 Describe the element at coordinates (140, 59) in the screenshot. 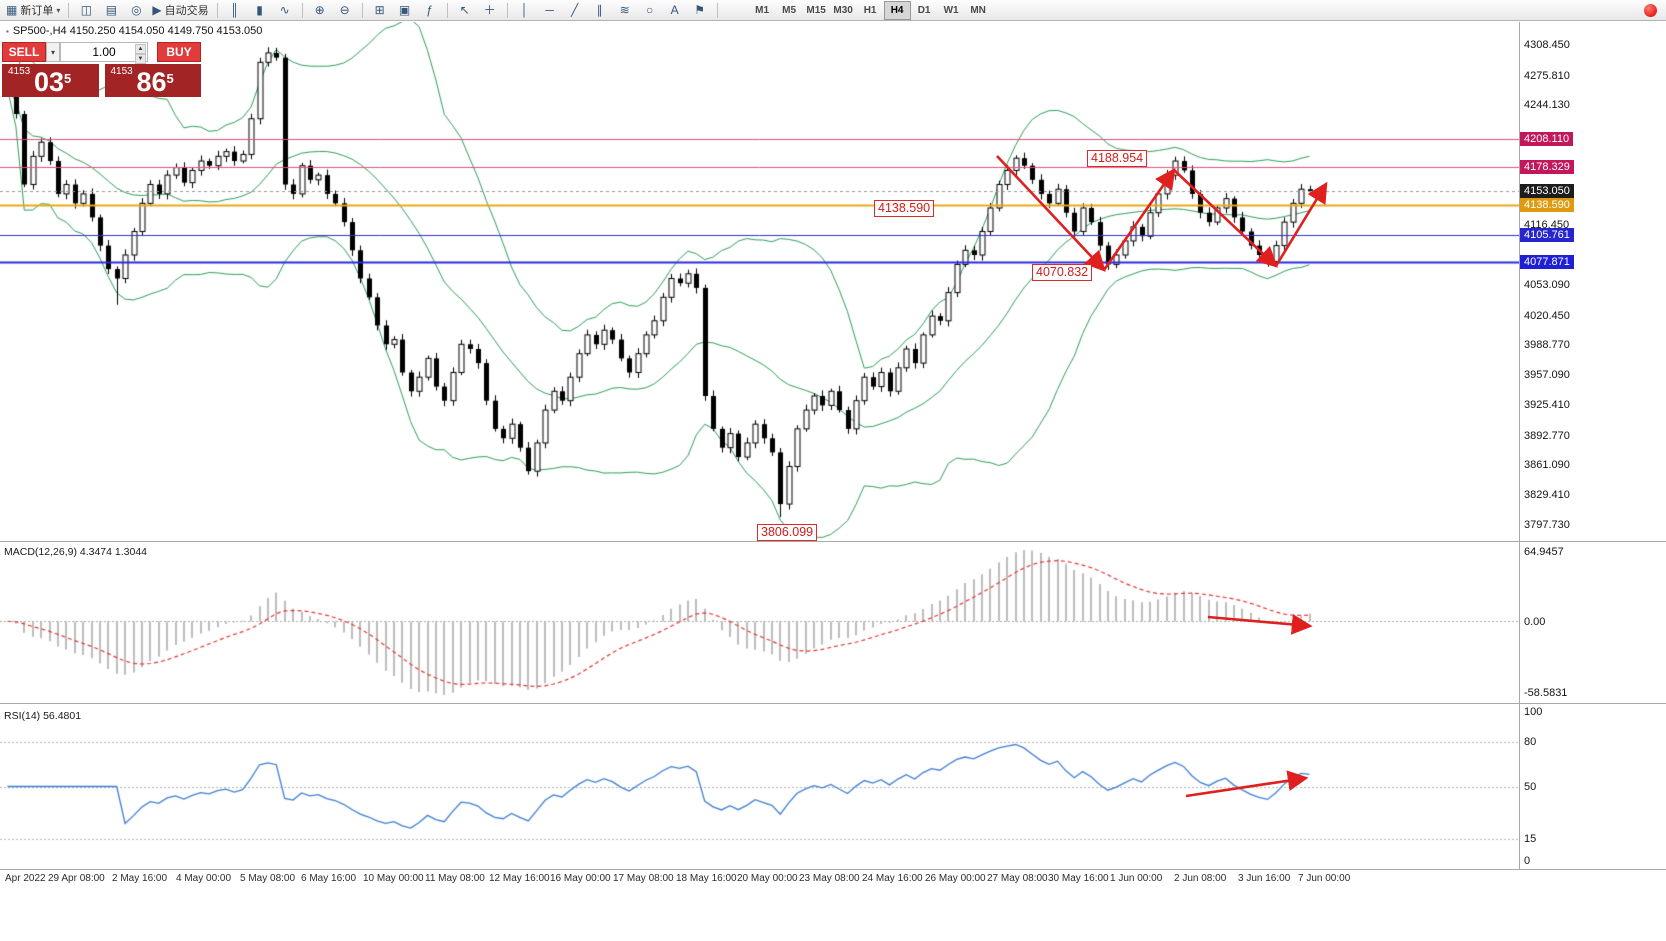

I see `volume-down-button: ▼` at that location.